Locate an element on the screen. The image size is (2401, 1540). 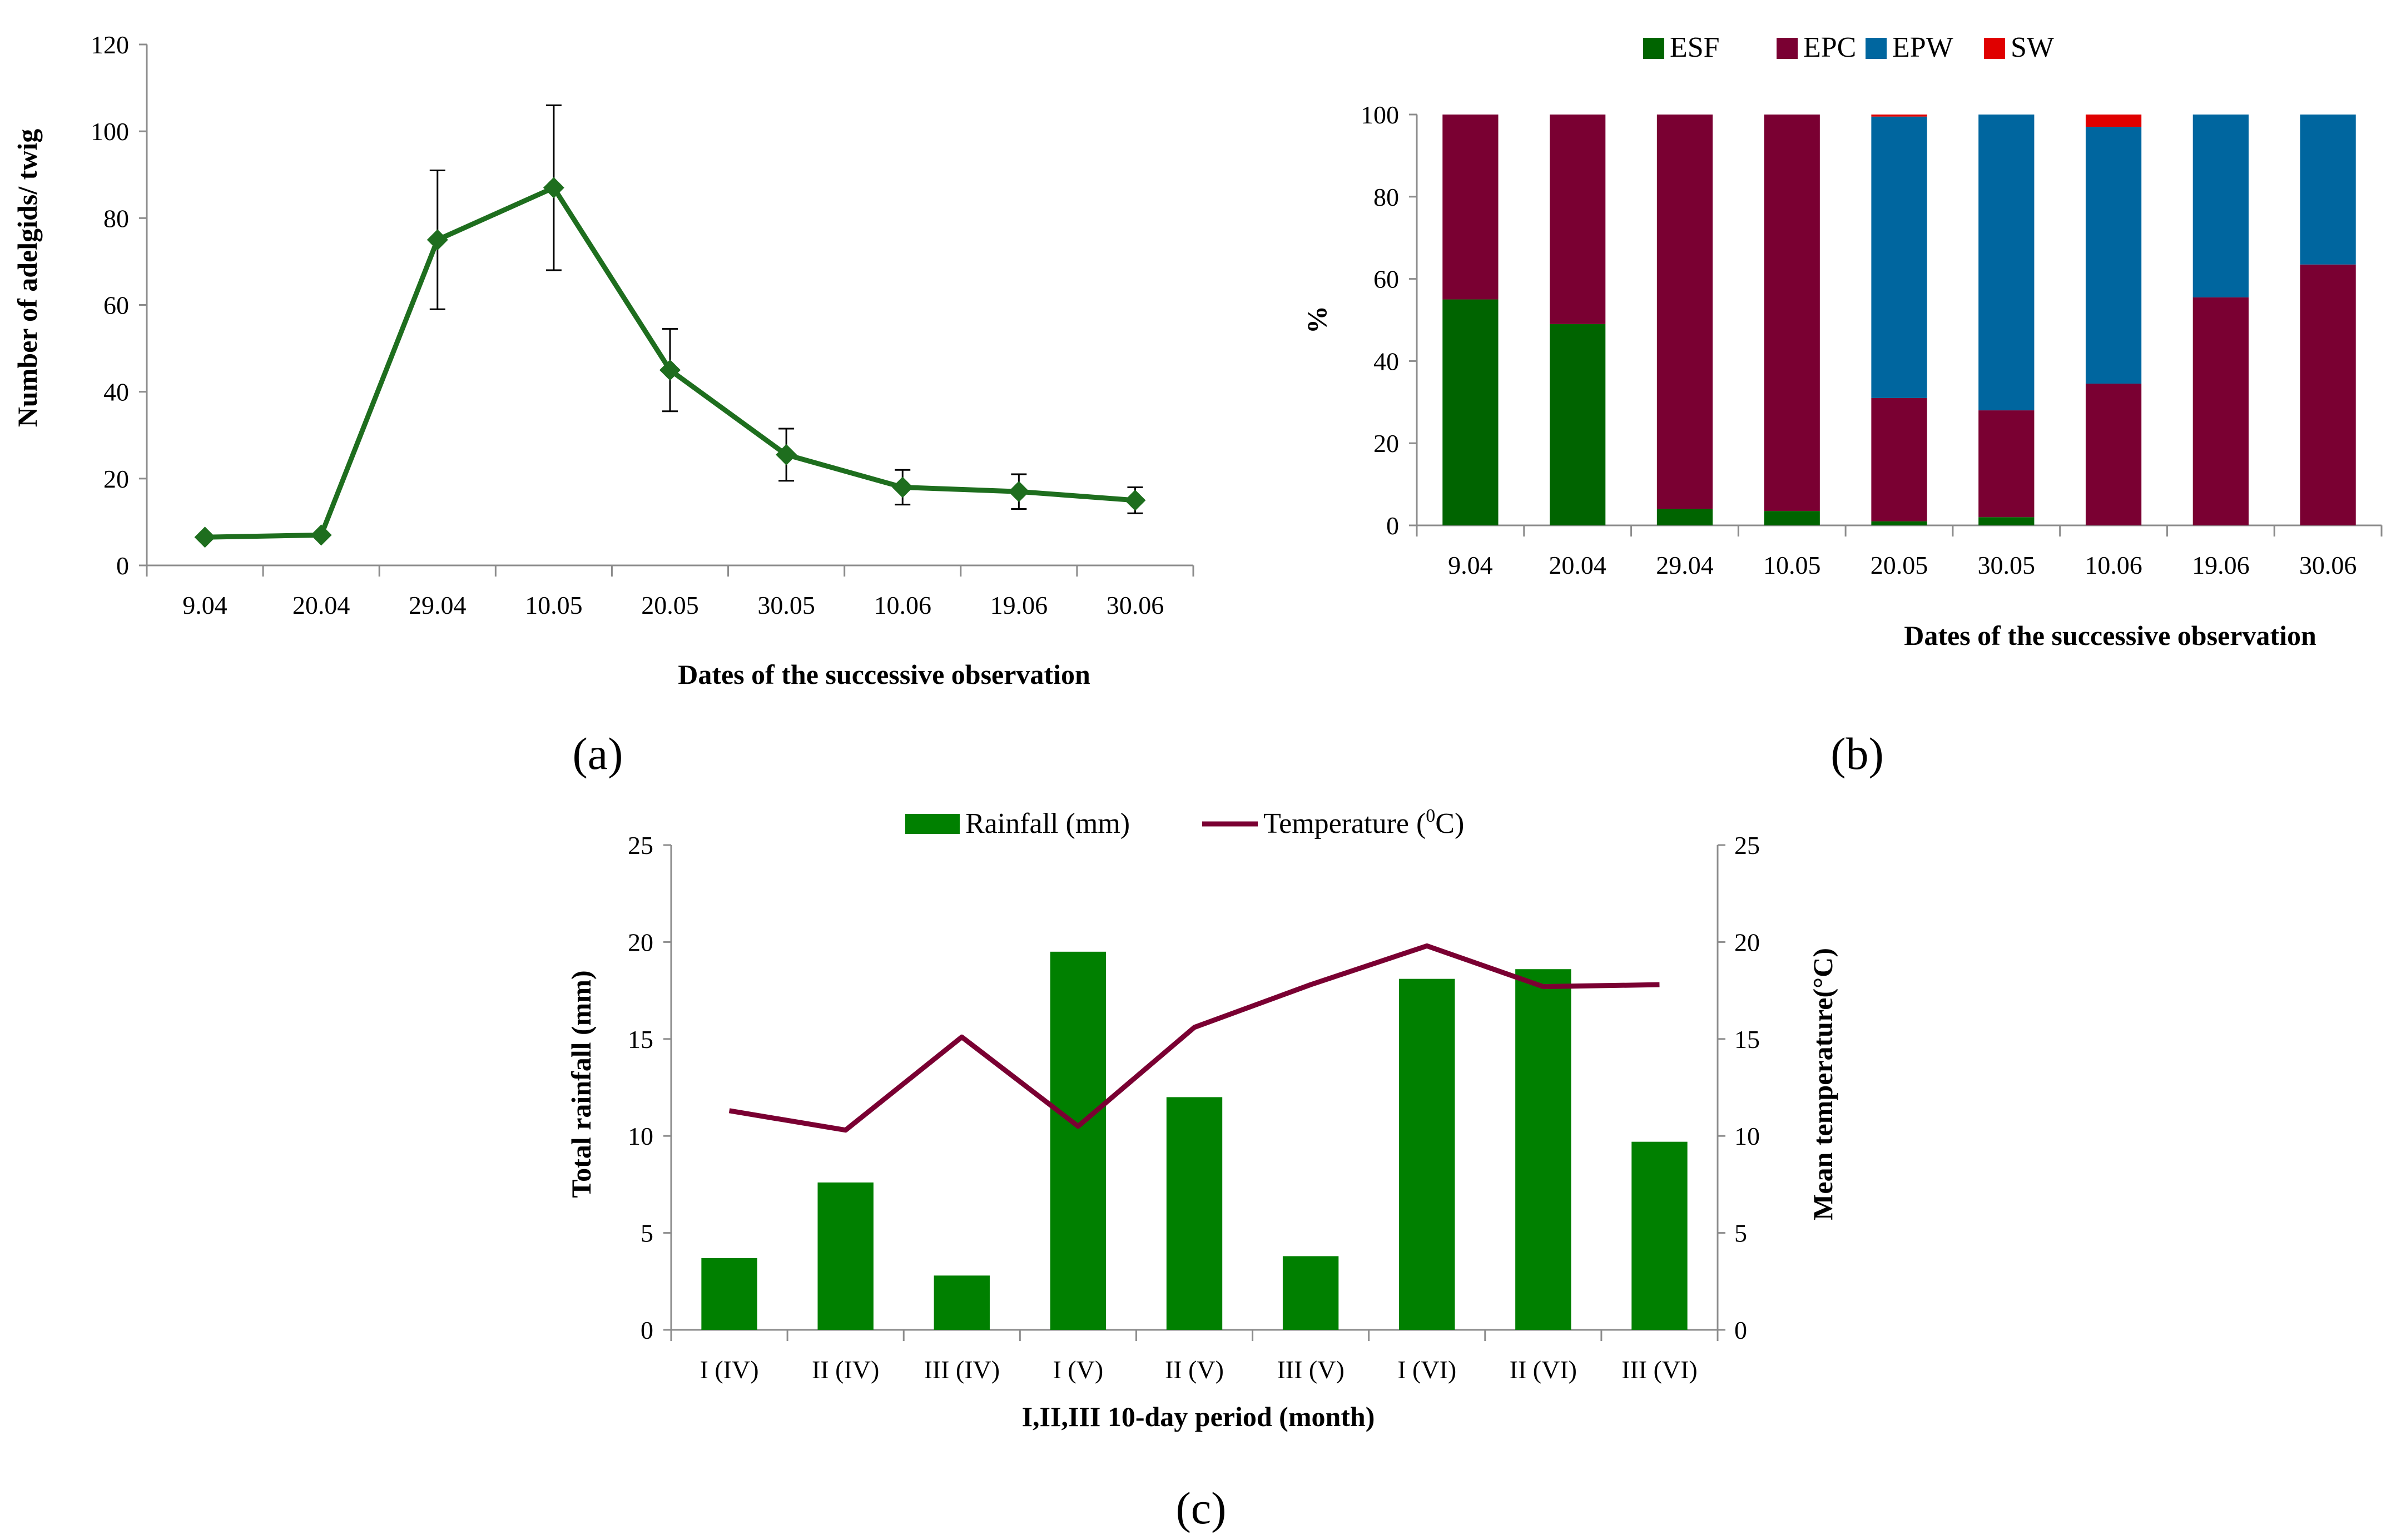
legend-label-temperature: Temperature (0C) is located at coordinates (1363, 823).